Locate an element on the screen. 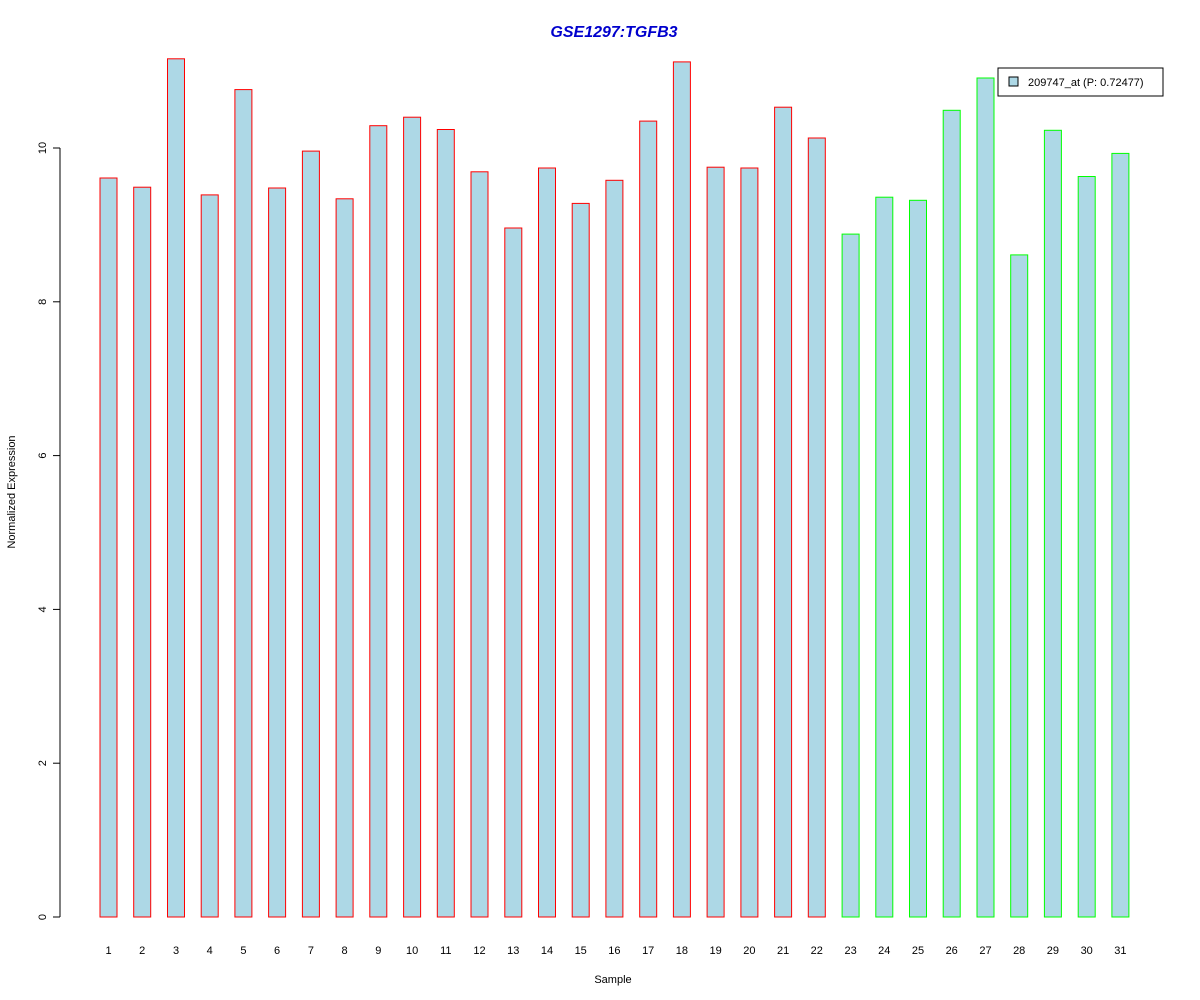 The image size is (1200, 1000). x-tick-label: 13 is located at coordinates (513, 951).